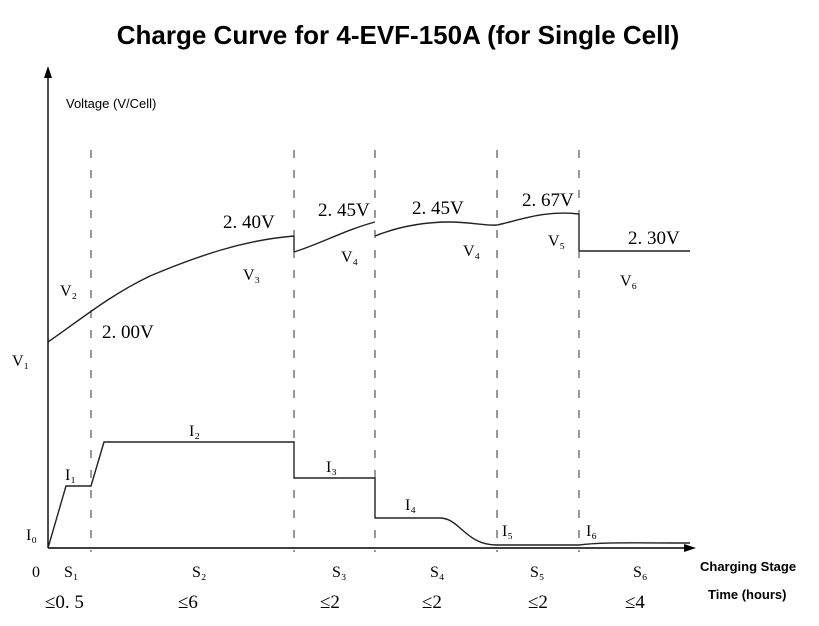 The height and width of the screenshot is (626, 819). What do you see at coordinates (128, 332) in the screenshot?
I see `voltage-value-s1: 2. 00V` at bounding box center [128, 332].